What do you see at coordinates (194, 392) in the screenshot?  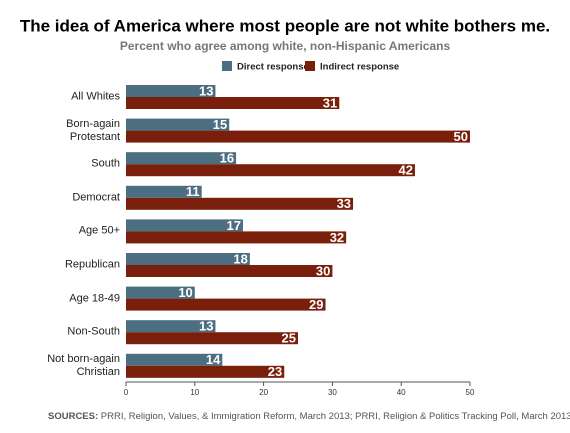 I see `x-tick-label: 10` at bounding box center [194, 392].